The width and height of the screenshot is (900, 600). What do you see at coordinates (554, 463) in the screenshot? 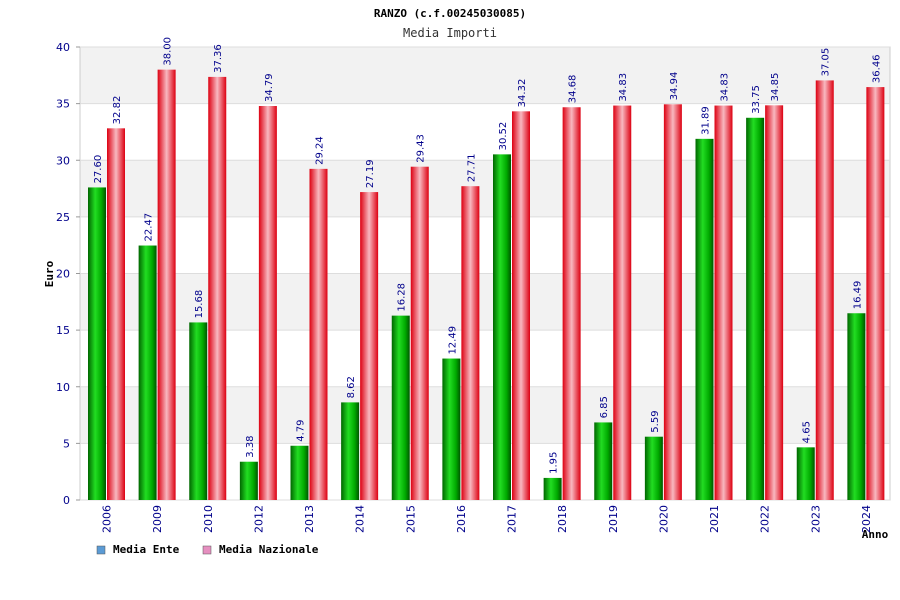
I see `value-label: 1.95` at bounding box center [554, 463].